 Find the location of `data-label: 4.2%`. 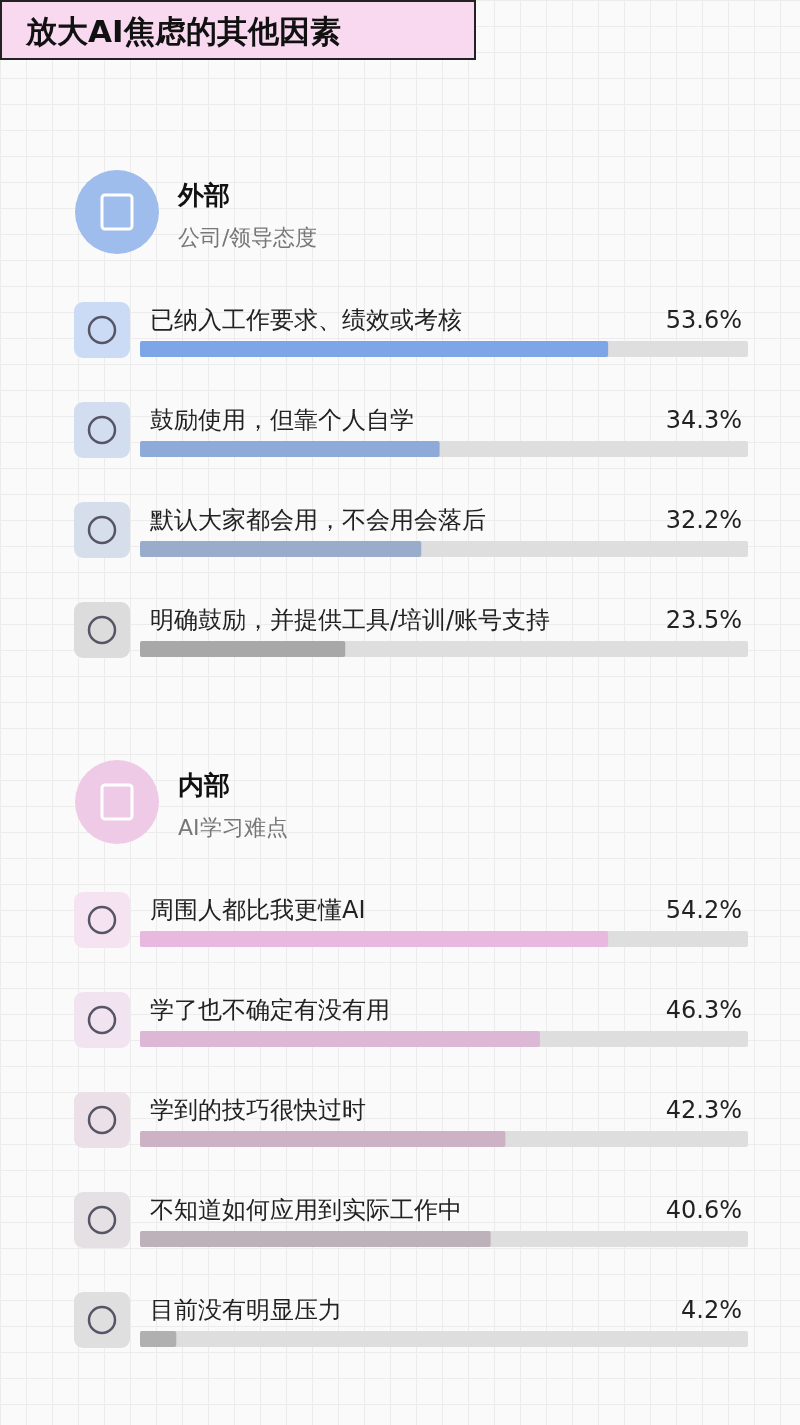

data-label: 4.2% is located at coordinates (711, 1310).